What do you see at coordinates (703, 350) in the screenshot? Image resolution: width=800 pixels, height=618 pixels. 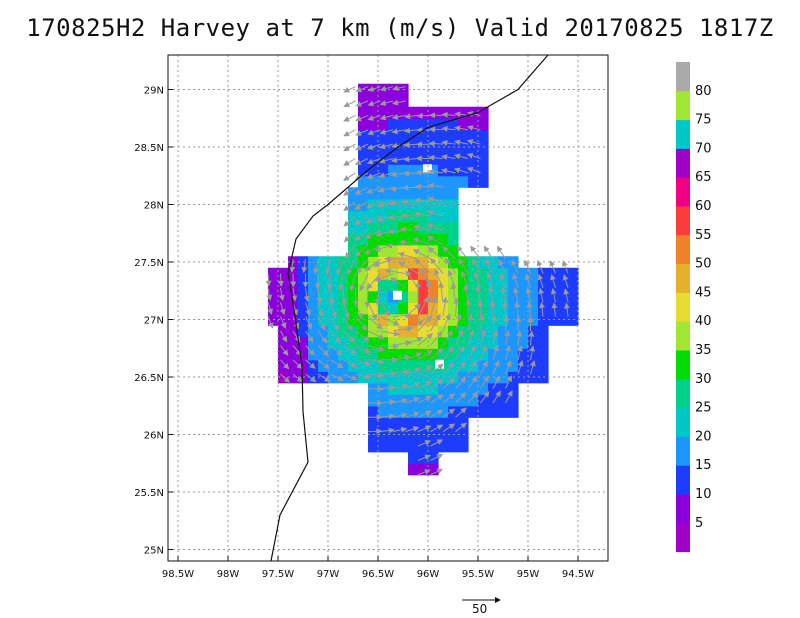 I see `colorbar-label: 35` at bounding box center [703, 350].